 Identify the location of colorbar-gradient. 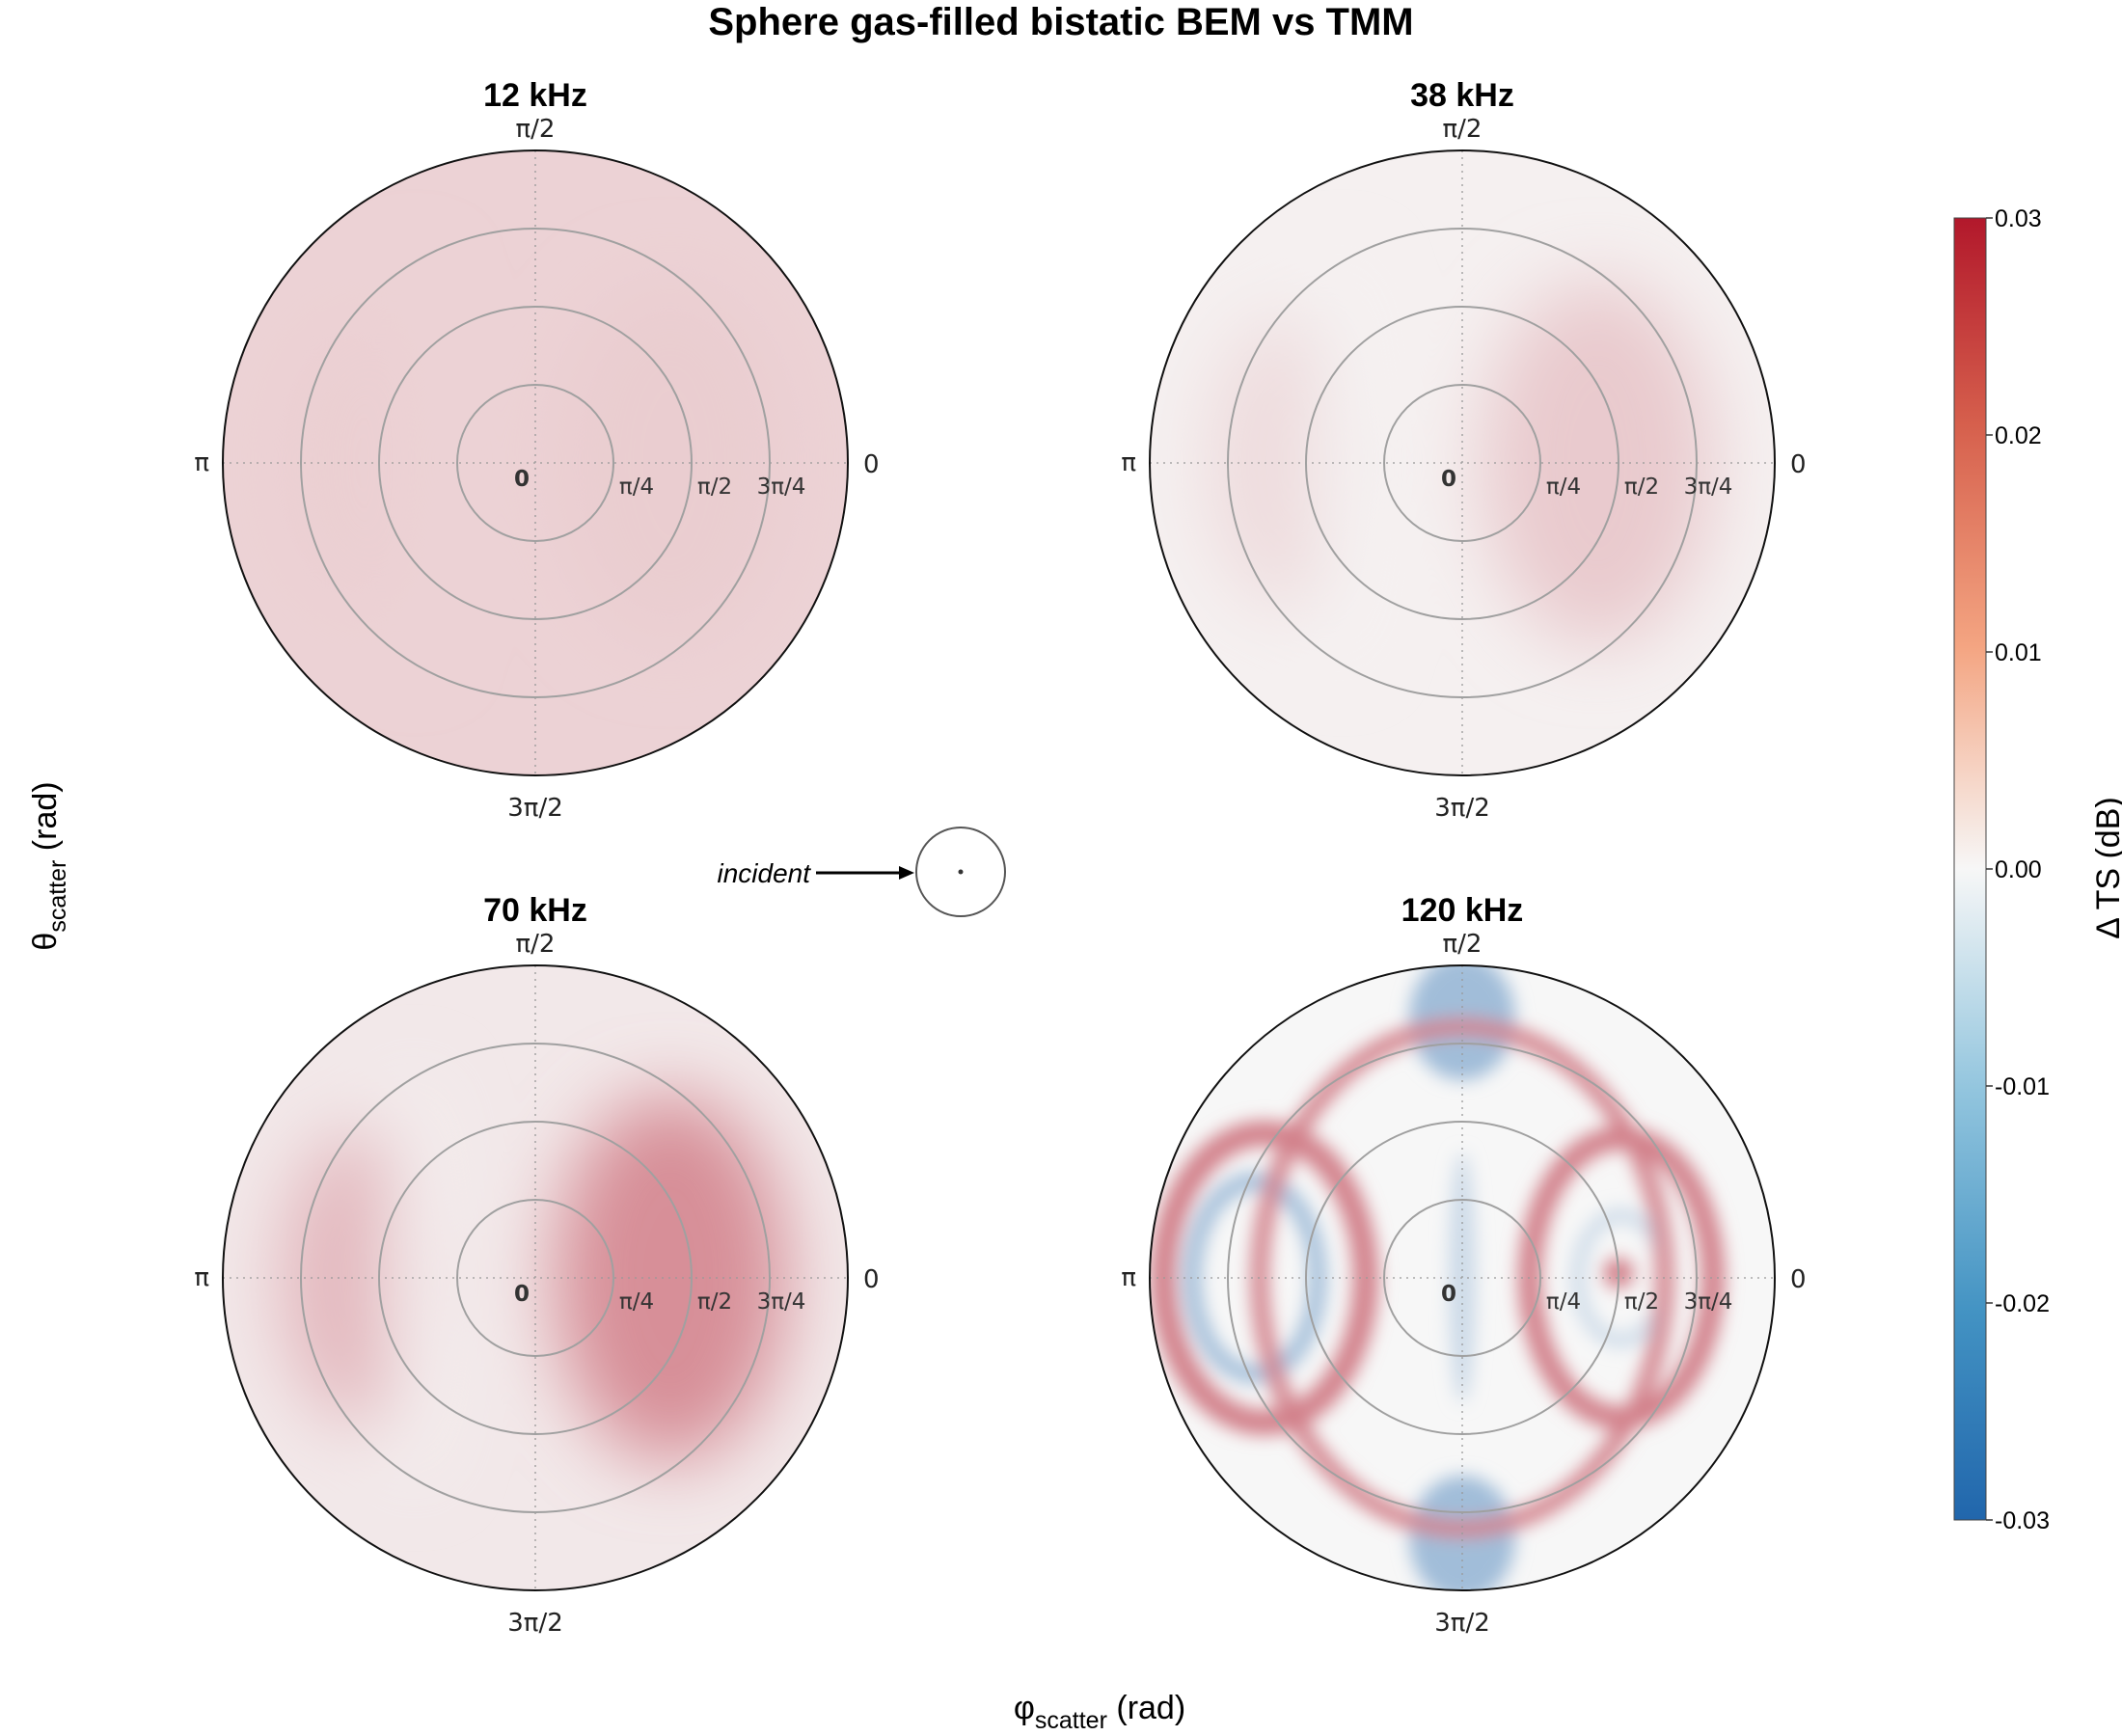
(1970, 869).